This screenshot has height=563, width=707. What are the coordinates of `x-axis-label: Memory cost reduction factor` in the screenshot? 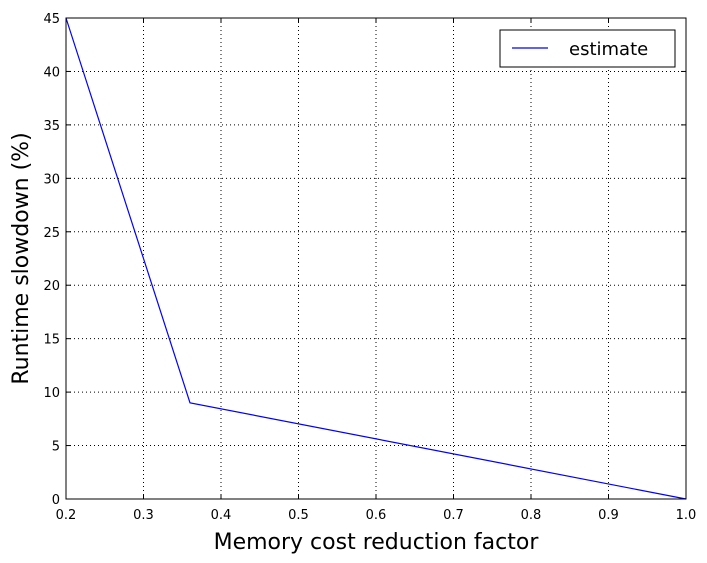 It's located at (377, 542).